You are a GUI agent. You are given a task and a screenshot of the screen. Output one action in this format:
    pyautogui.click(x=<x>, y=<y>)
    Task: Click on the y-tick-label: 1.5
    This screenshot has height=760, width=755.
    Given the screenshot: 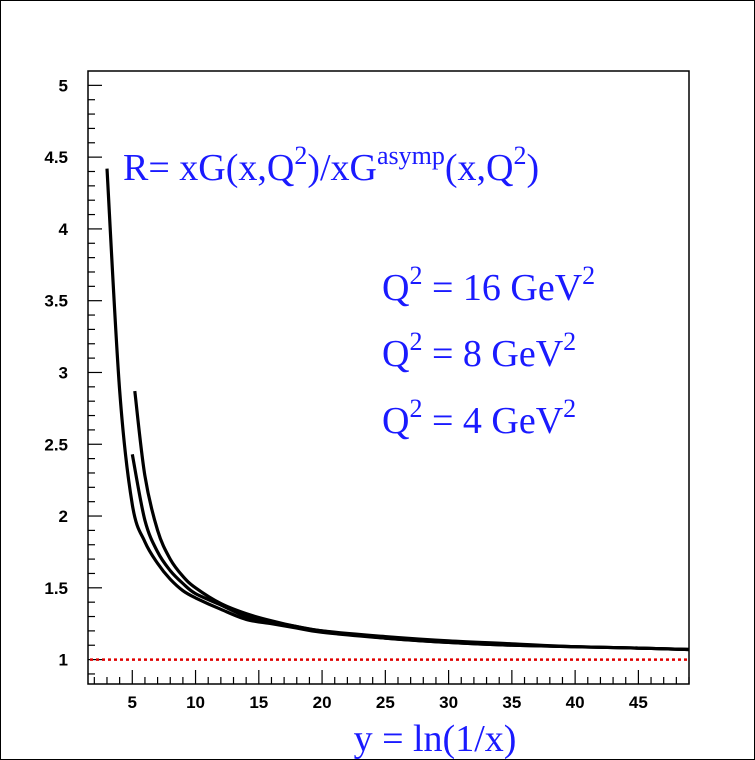 What is the action you would take?
    pyautogui.click(x=56, y=588)
    